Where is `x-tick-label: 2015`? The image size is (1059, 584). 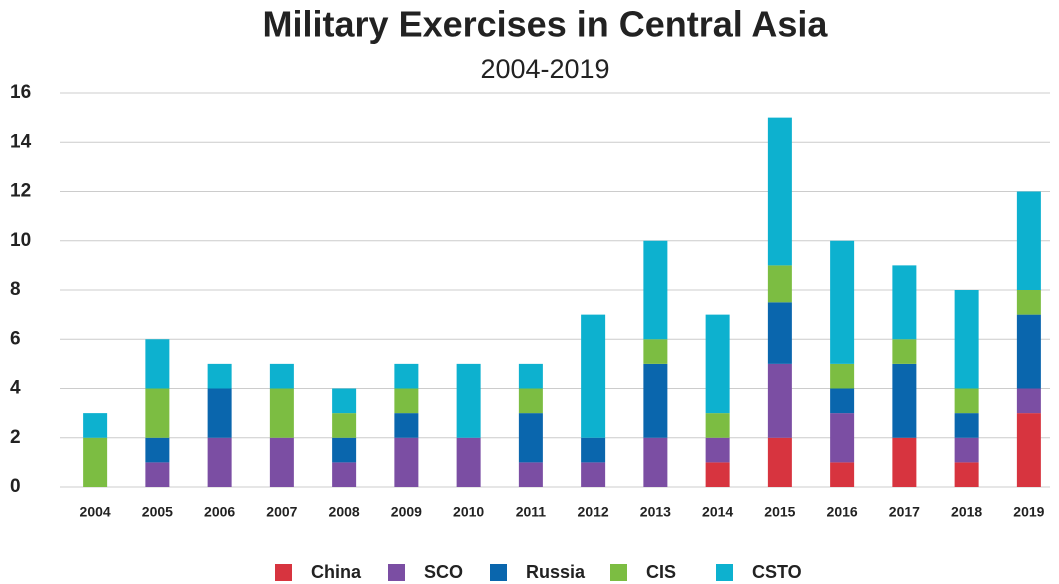 x-tick-label: 2015 is located at coordinates (779, 512).